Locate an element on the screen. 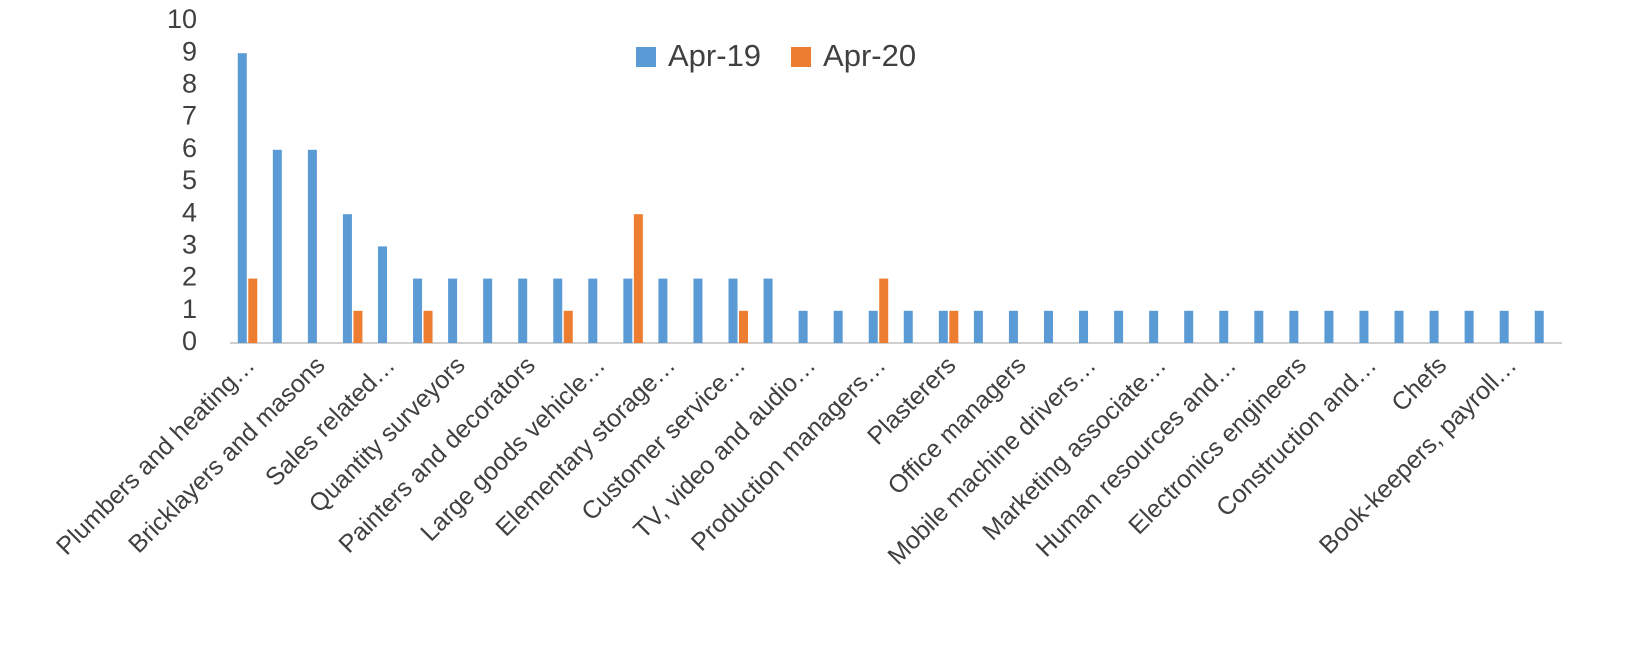  y-tick-label: 1 is located at coordinates (189, 309).